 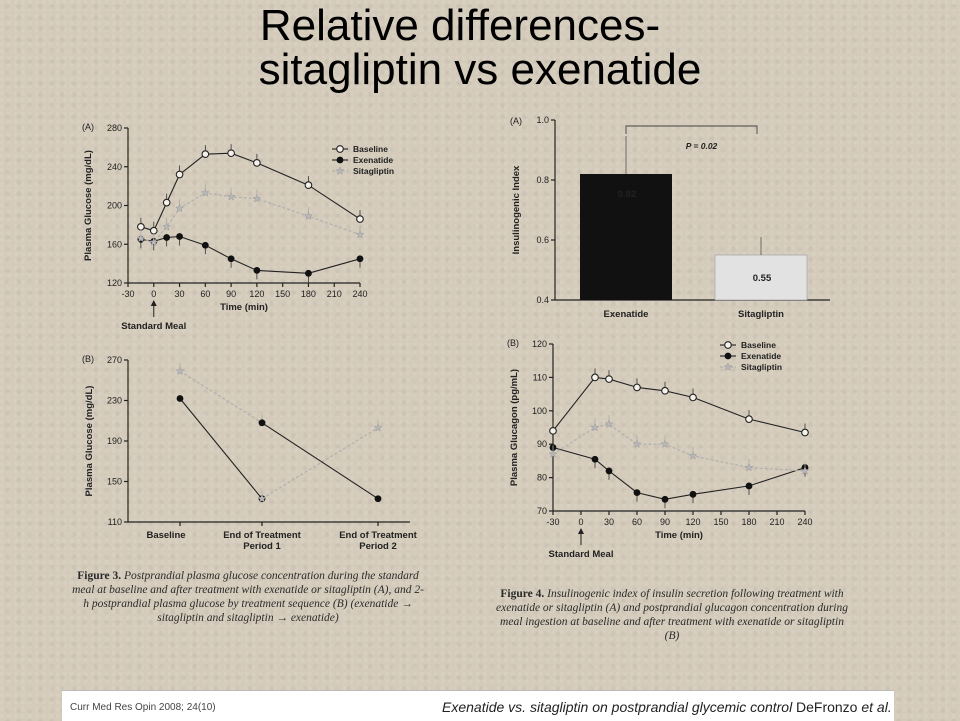 I want to click on significance-bracket, so click(x=691, y=129).